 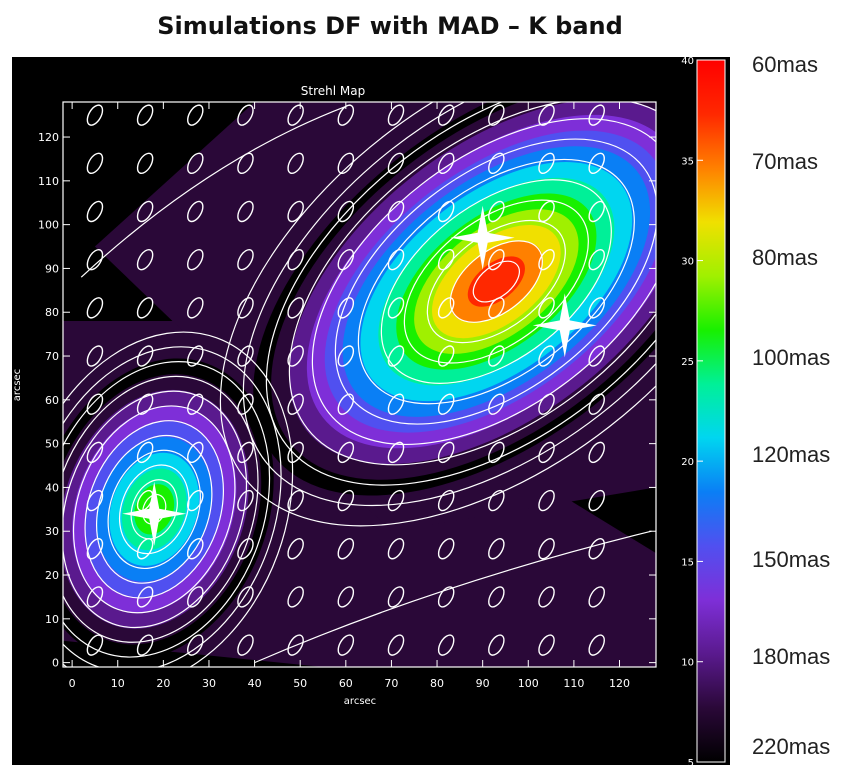 What do you see at coordinates (687, 262) in the screenshot?
I see `colorbar-tick-label: 30` at bounding box center [687, 262].